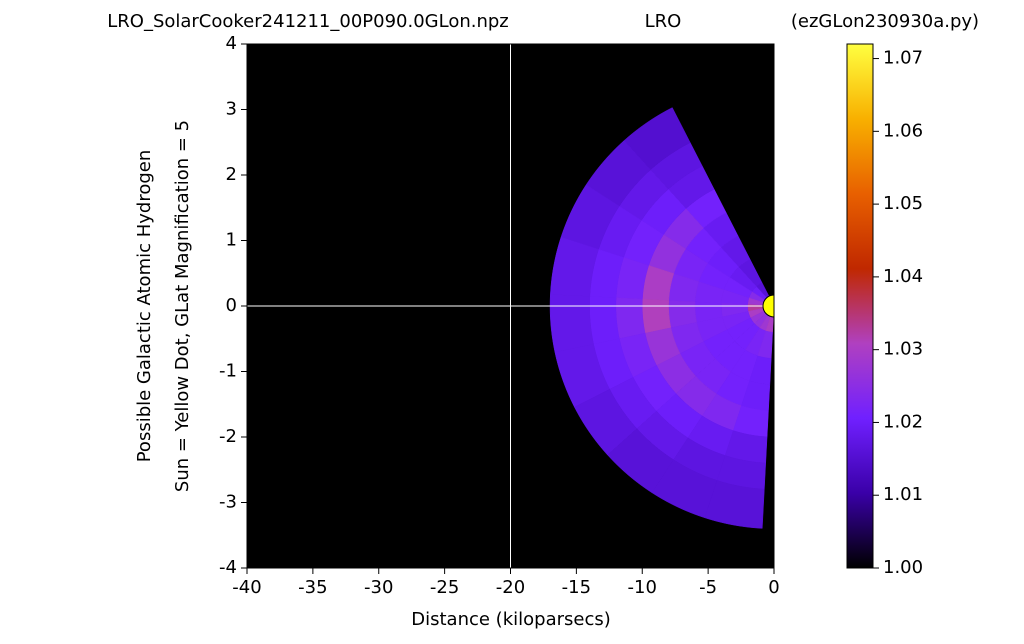 The height and width of the screenshot is (644, 1024). Describe the element at coordinates (231, 43) in the screenshot. I see `y-tick-label: 4` at that location.